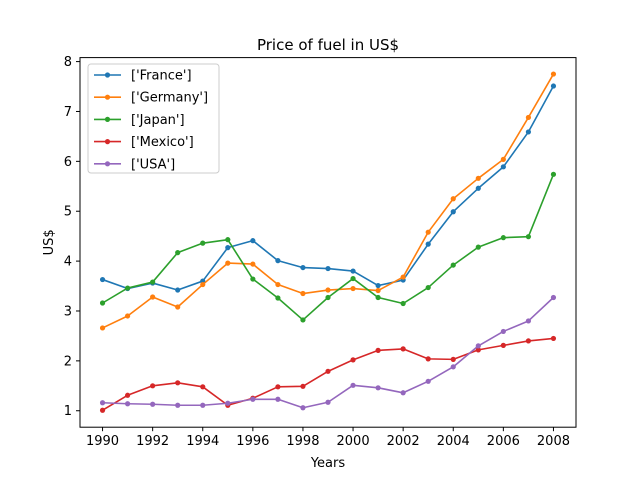 The width and height of the screenshot is (640, 480). I want to click on legend-label: ['Mexico'], so click(162, 142).